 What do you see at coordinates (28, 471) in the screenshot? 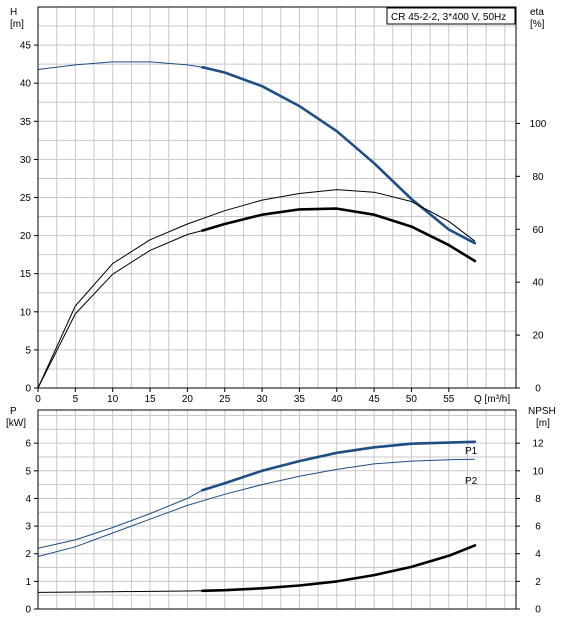
I see `lower-left-tick-label: 5` at bounding box center [28, 471].